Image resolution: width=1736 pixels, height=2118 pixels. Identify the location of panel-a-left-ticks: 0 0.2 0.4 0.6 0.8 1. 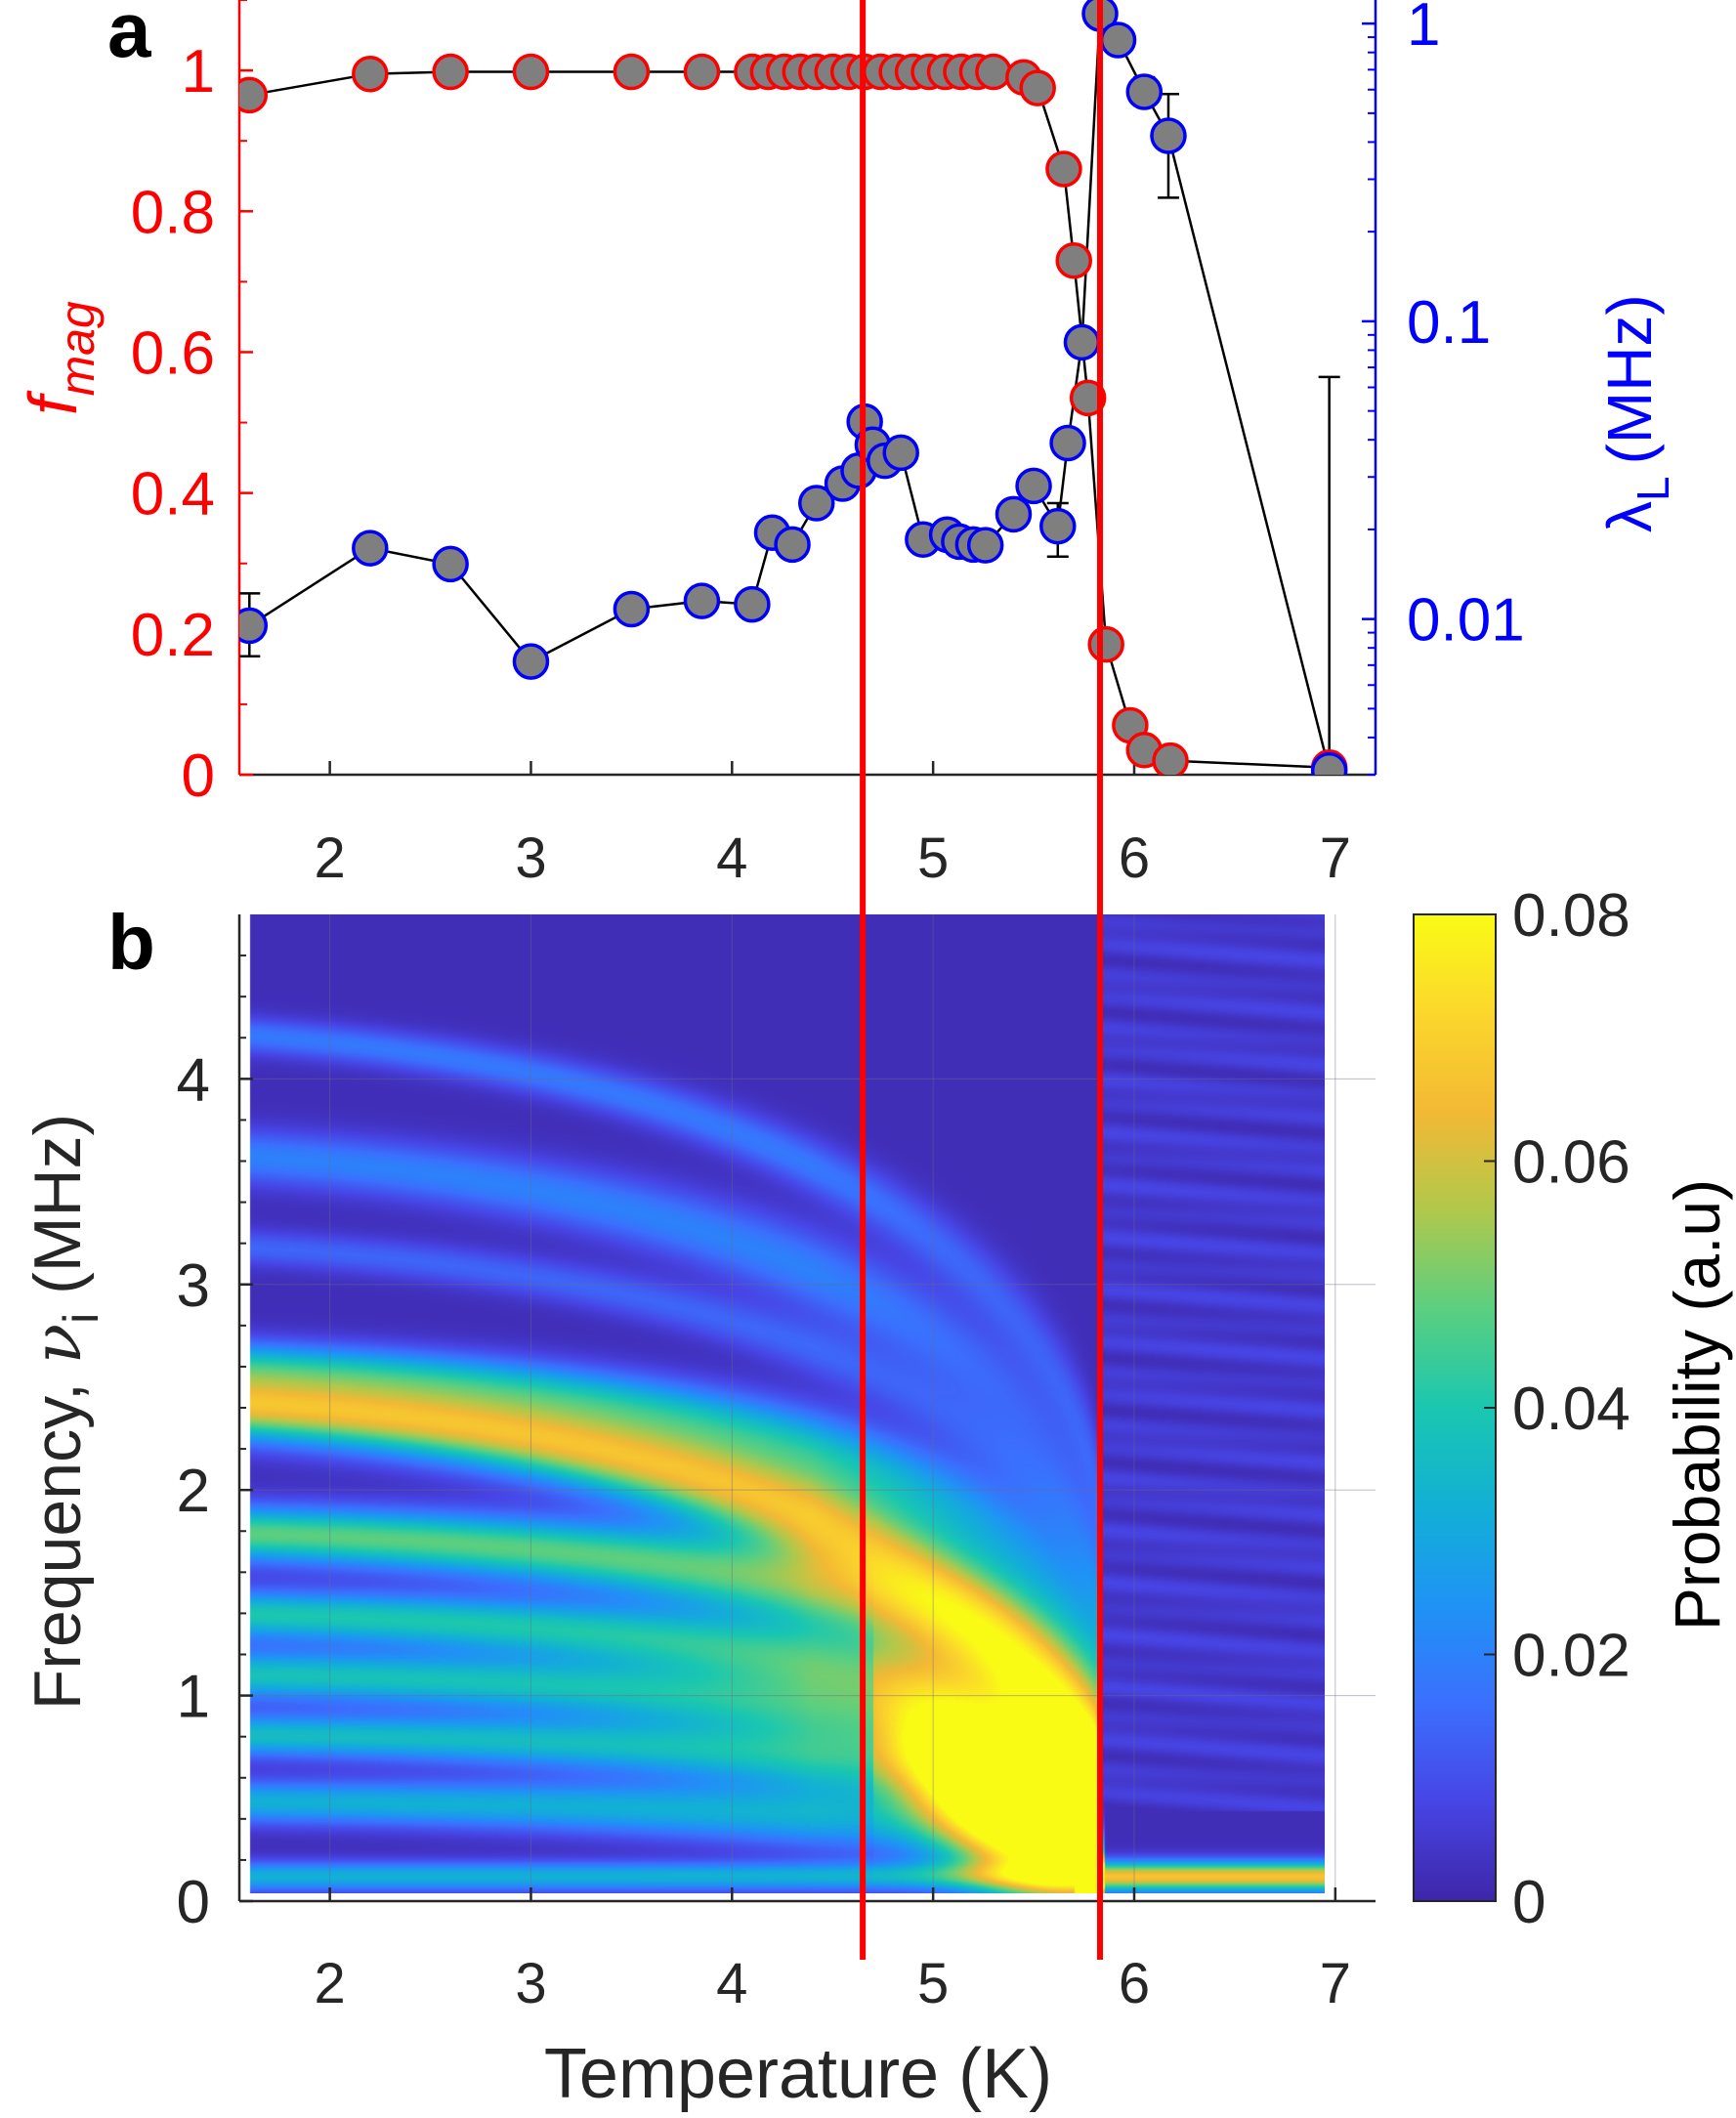
(192, 405).